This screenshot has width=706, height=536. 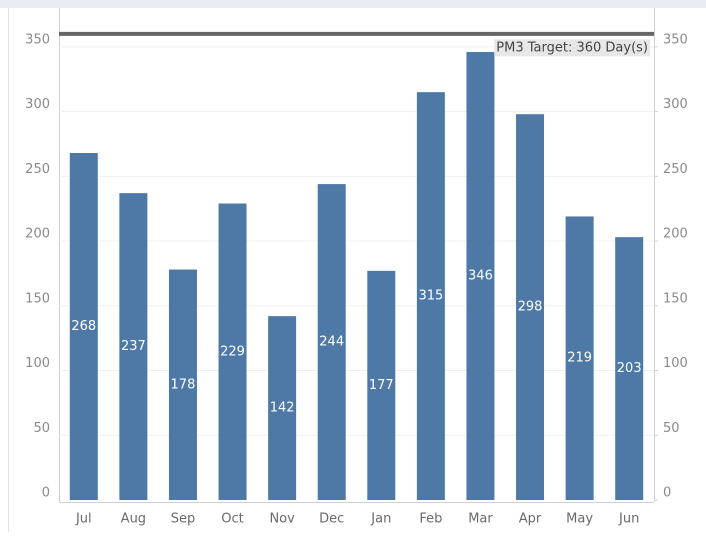 I want to click on x-tick-label: Dec, so click(x=331, y=519).